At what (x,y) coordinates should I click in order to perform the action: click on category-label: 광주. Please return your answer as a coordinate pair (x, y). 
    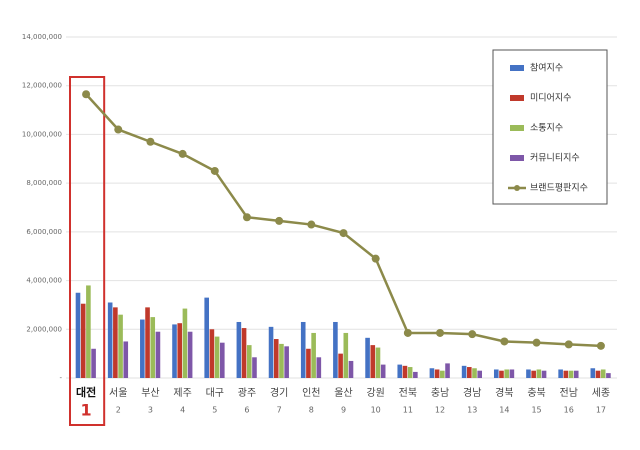
    Looking at the image, I should click on (247, 393).